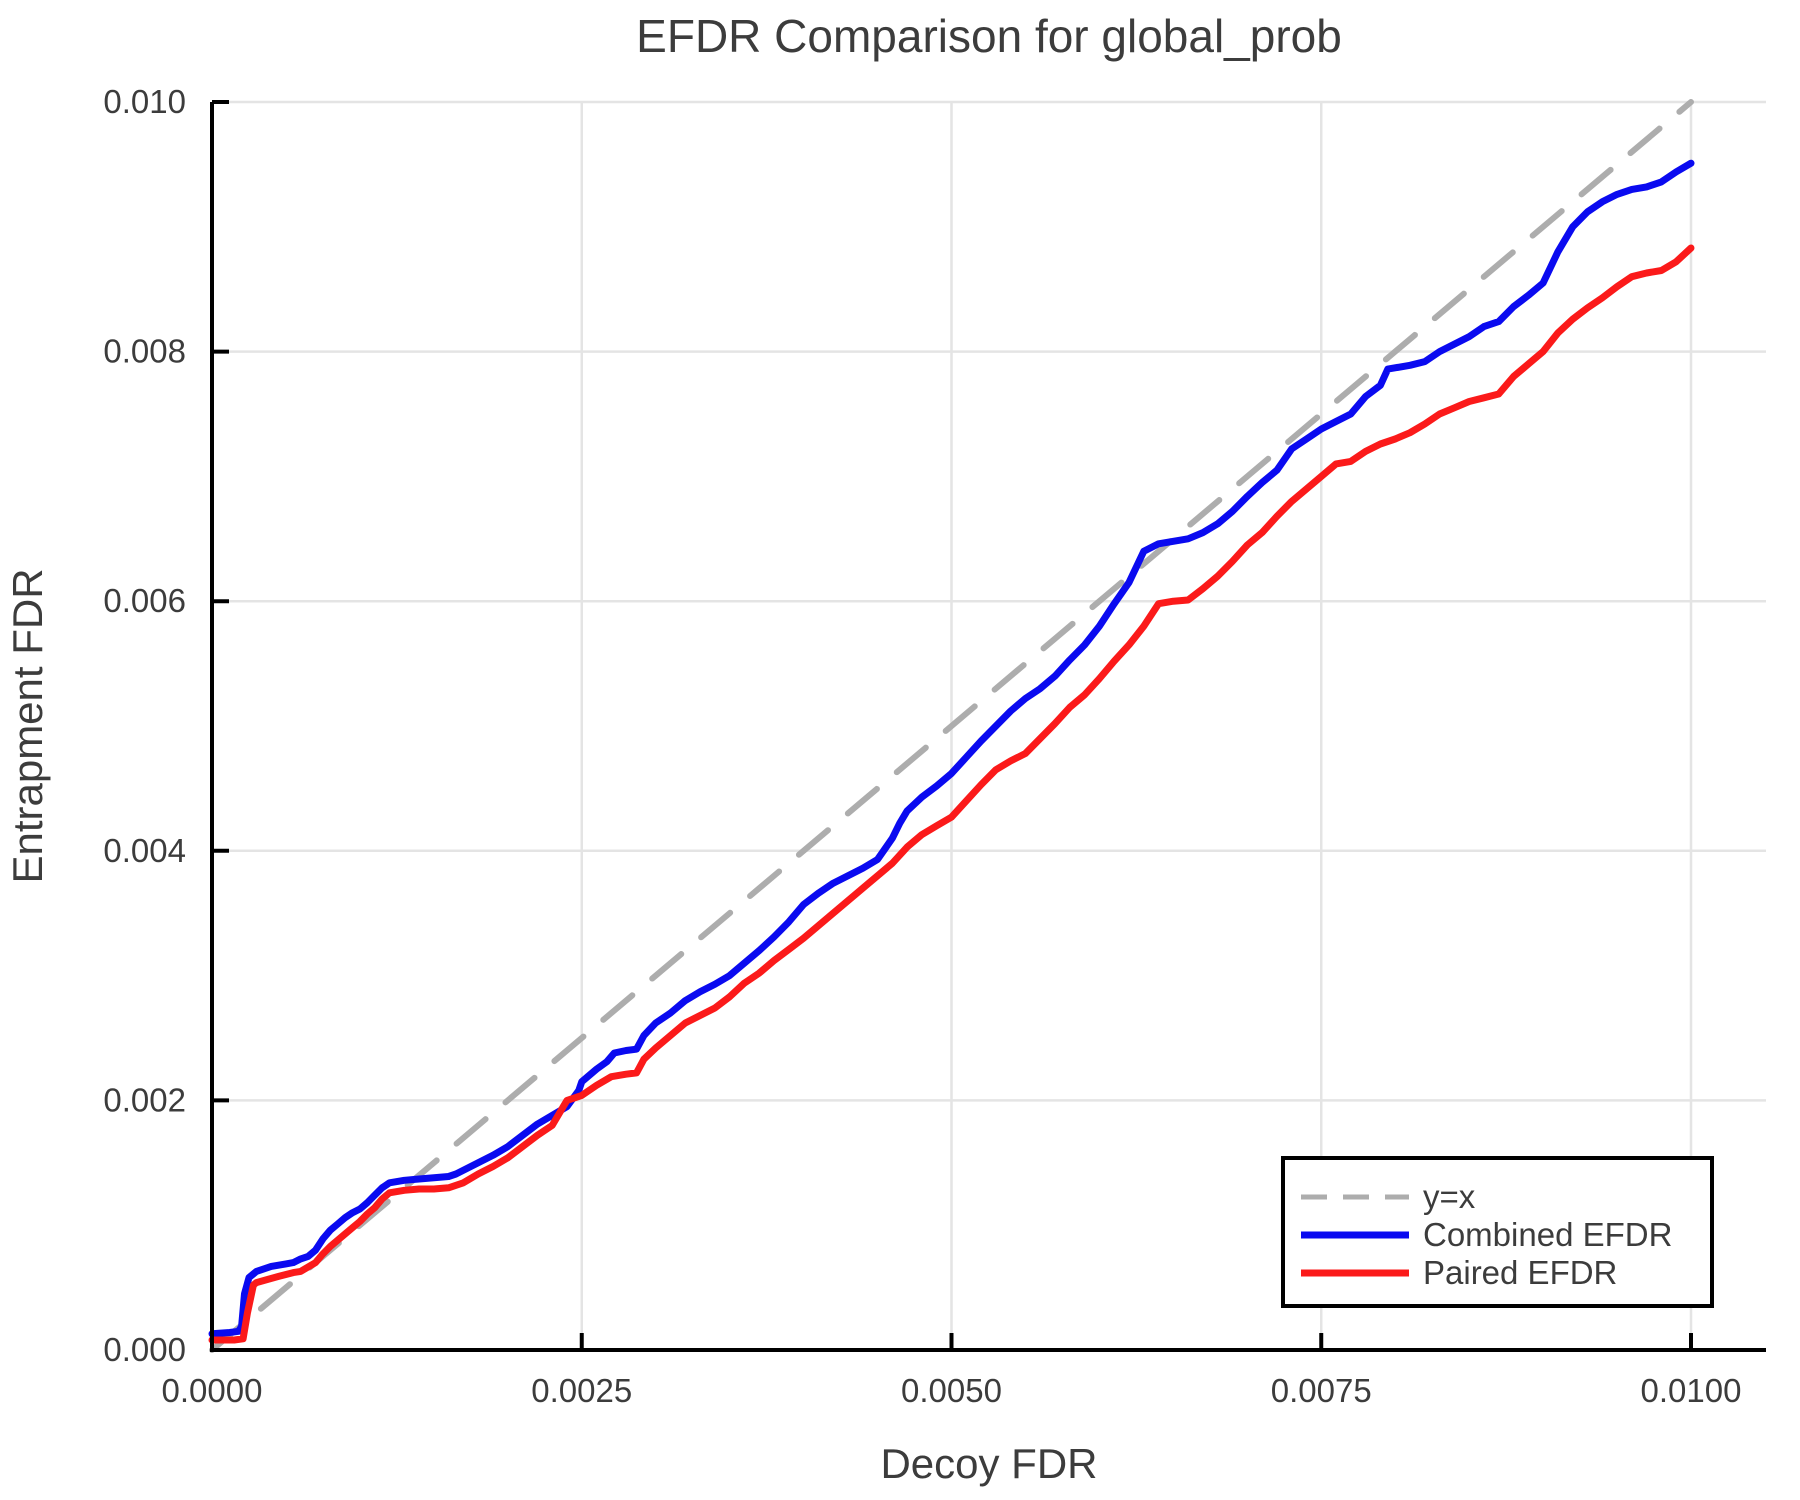 This screenshot has height=1500, width=1800. I want to click on x-tick-label: 0.0075, so click(1321, 1390).